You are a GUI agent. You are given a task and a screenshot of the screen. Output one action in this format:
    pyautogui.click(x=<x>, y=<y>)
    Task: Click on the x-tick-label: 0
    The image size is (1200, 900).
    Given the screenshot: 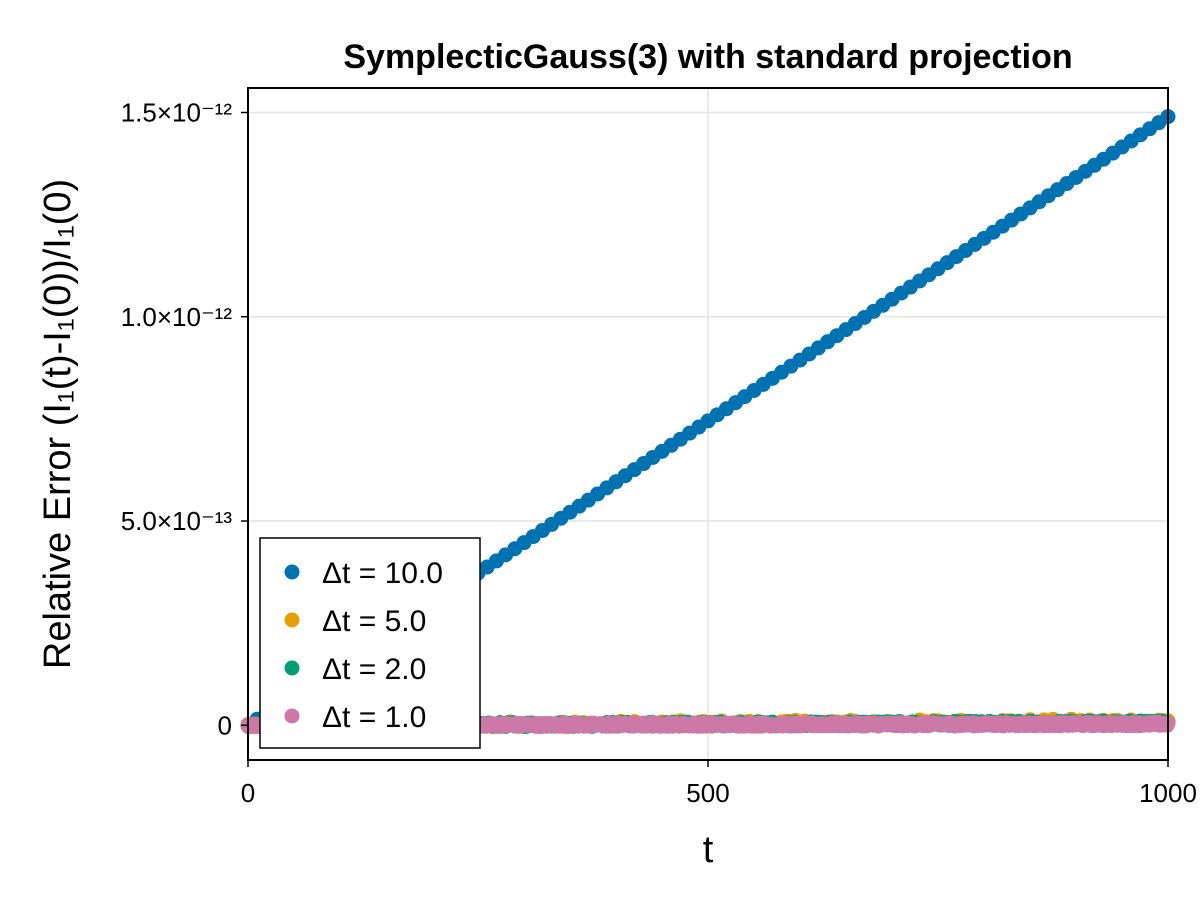 What is the action you would take?
    pyautogui.click(x=248, y=793)
    